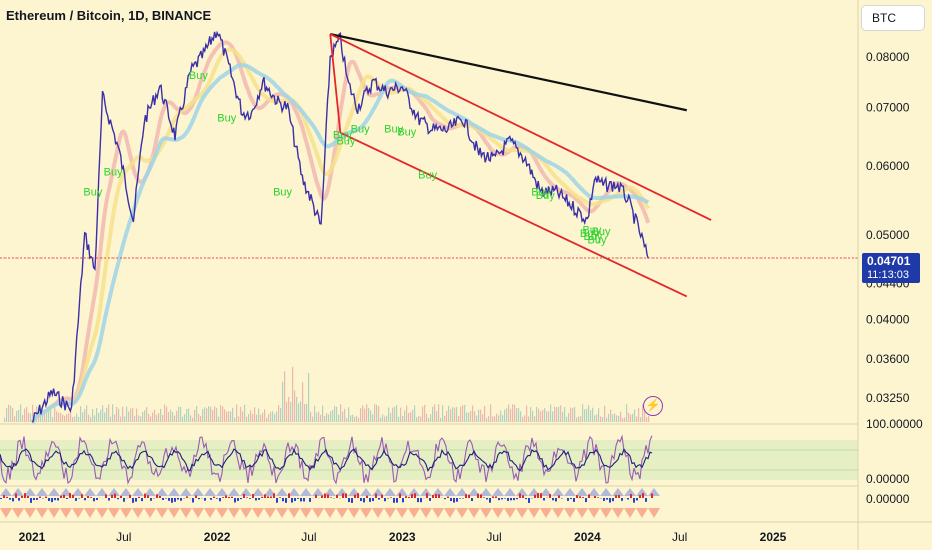 Image resolution: width=932 pixels, height=550 pixels. Describe the element at coordinates (888, 275) in the screenshot. I see `bar-countdown: 11:13:03` at that location.